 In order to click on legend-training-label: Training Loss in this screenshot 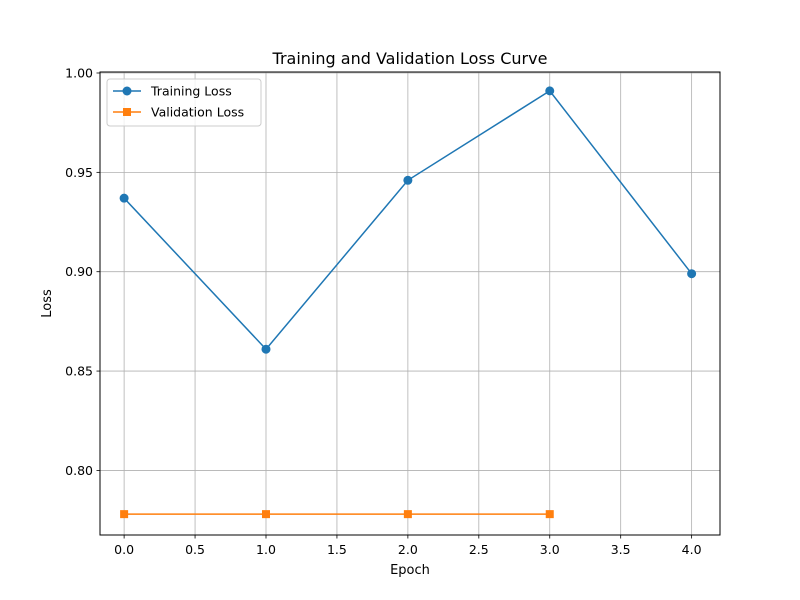, I will do `click(191, 91)`.